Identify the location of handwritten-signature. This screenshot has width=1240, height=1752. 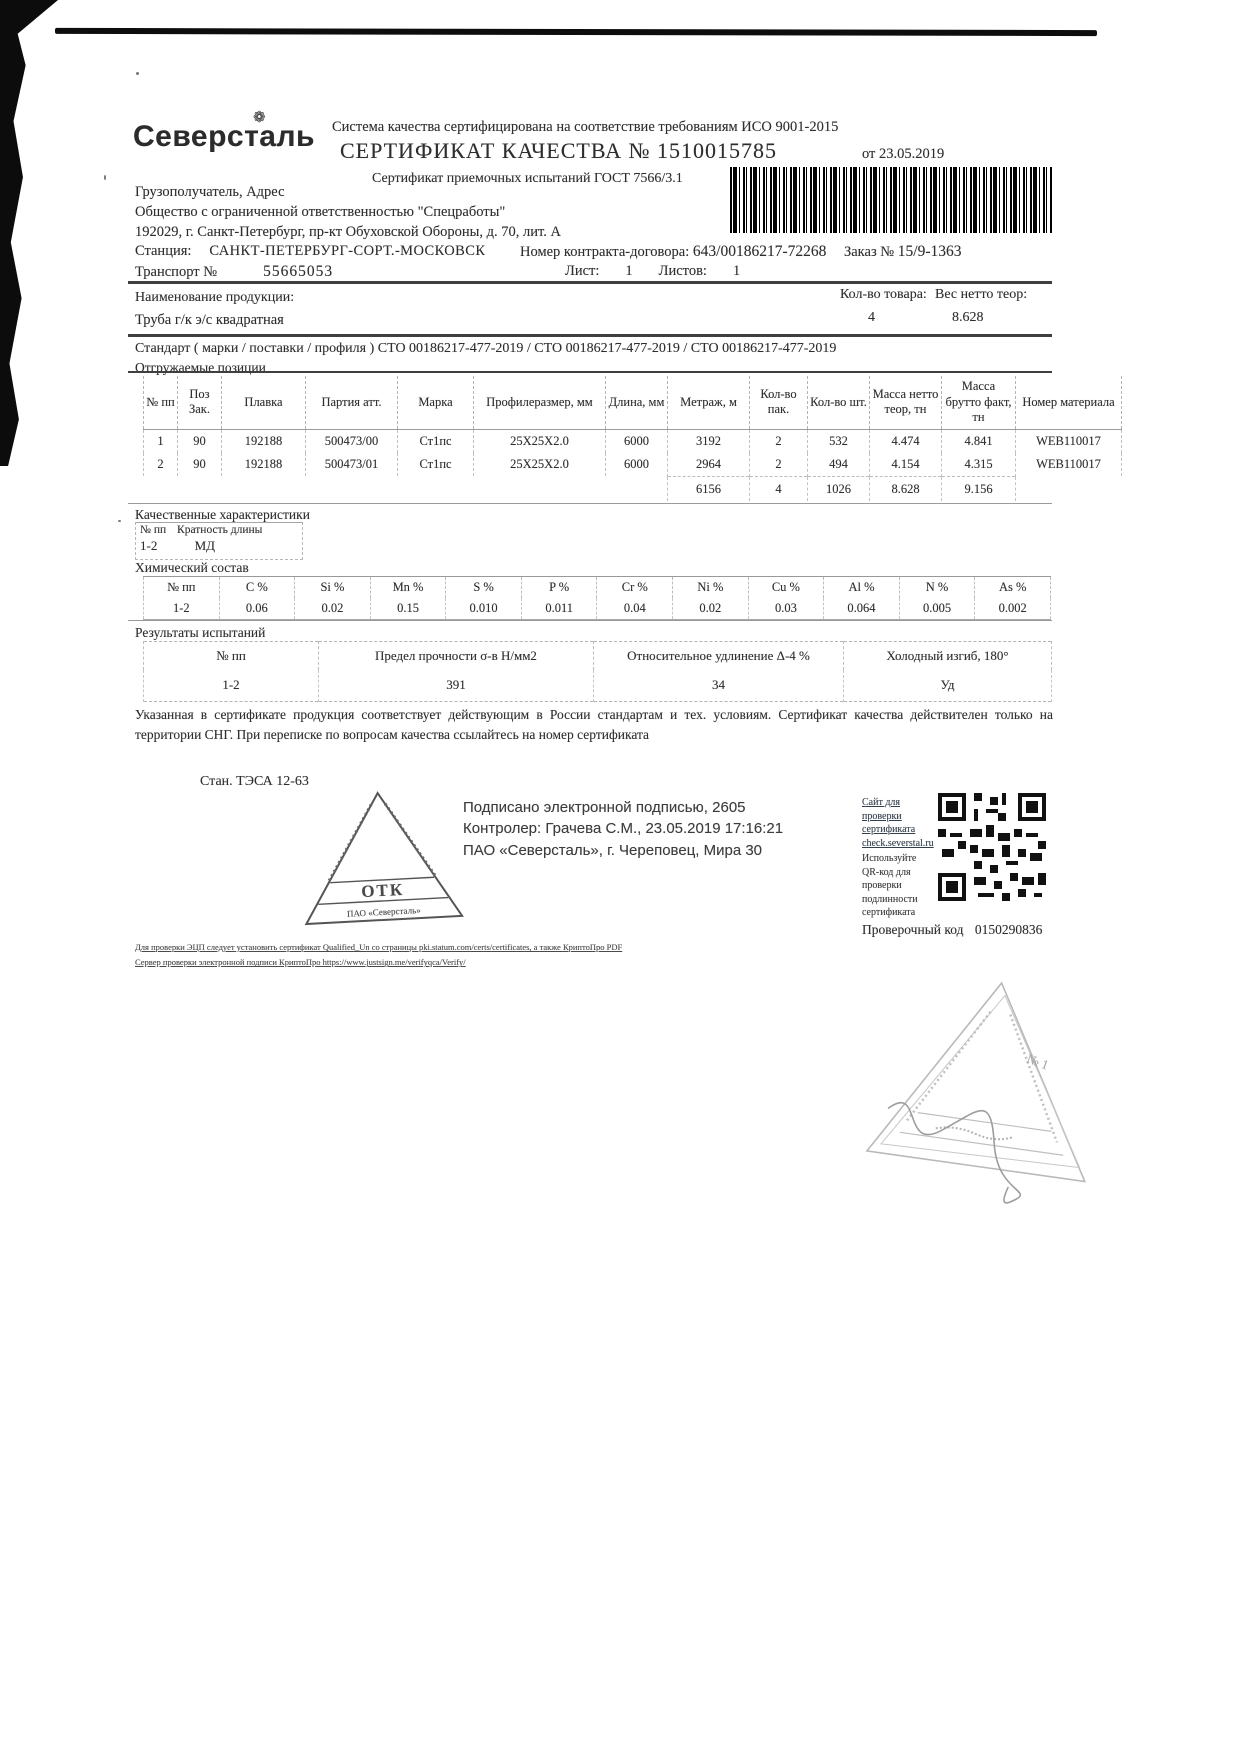
(954, 1152).